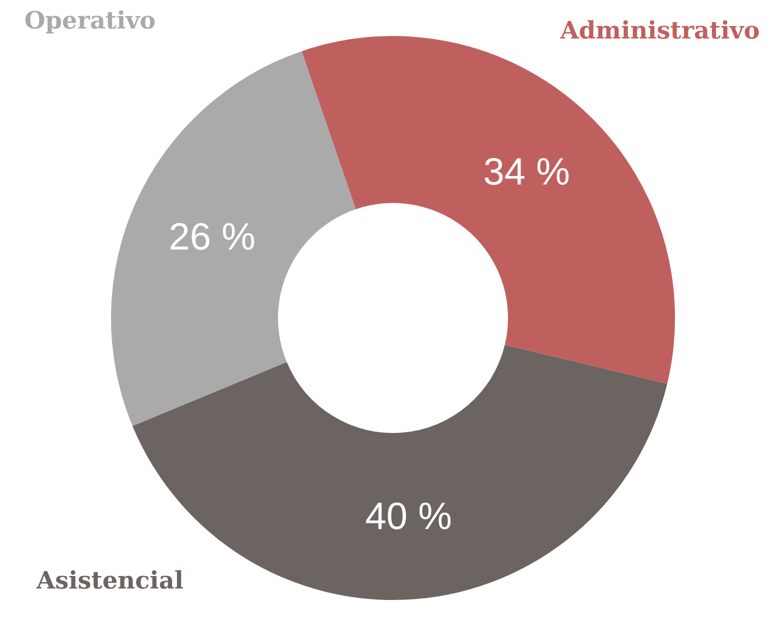 Image resolution: width=777 pixels, height=628 pixels. What do you see at coordinates (659, 29) in the screenshot?
I see `slice-label: Administrativo` at bounding box center [659, 29].